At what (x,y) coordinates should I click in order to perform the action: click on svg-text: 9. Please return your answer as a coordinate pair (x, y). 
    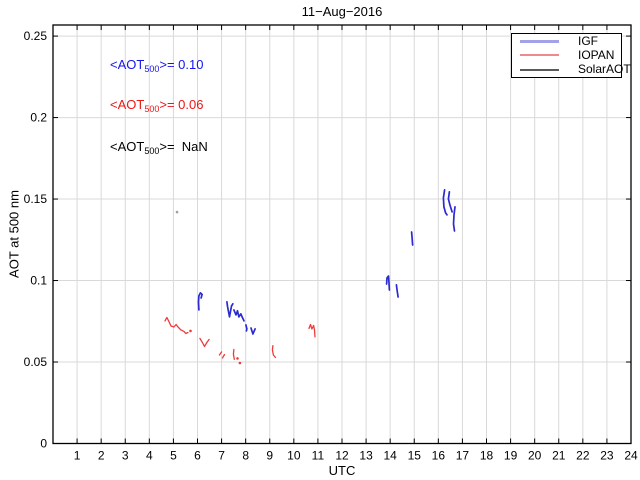
    Looking at the image, I should click on (269, 456).